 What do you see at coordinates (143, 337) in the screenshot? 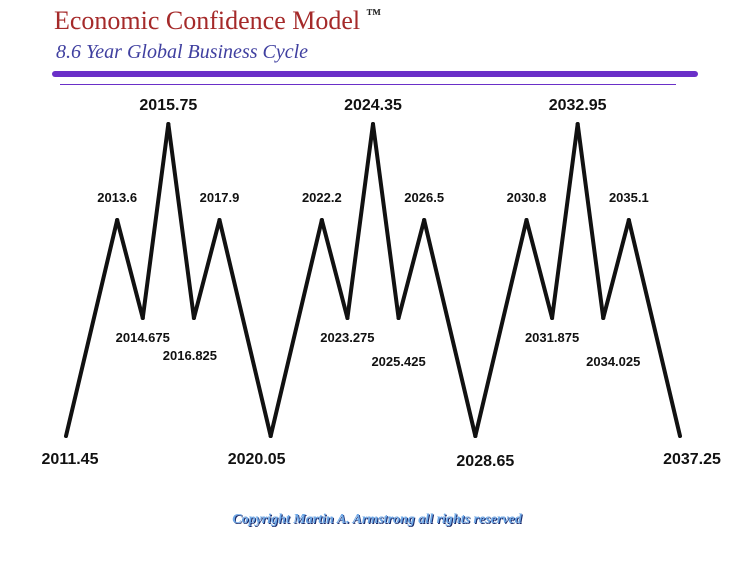
I see `turning-point-label-minor-low: 2014.675` at bounding box center [143, 337].